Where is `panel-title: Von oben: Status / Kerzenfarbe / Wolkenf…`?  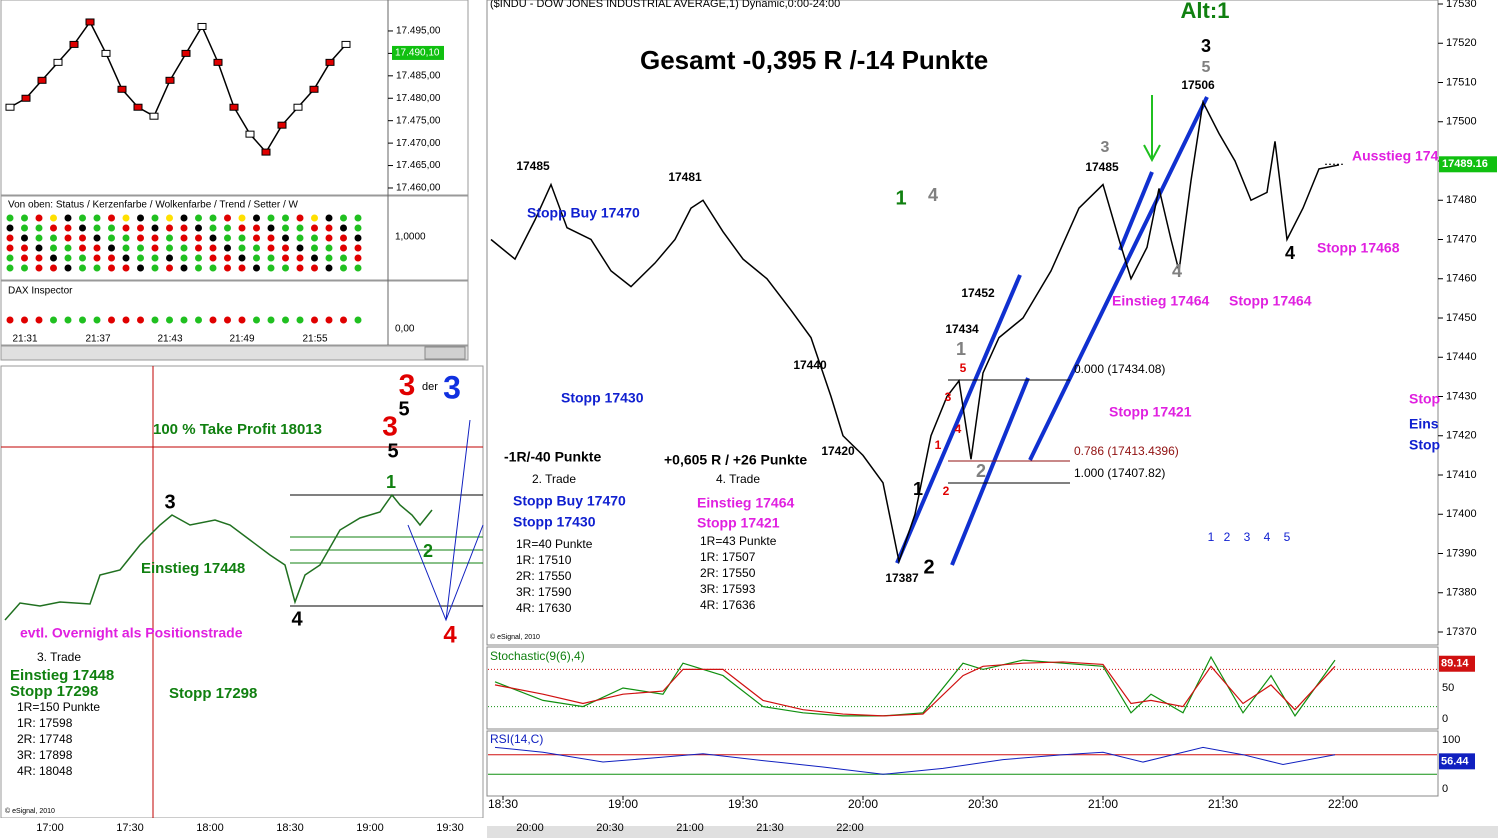 panel-title: Von oben: Status / Kerzenfarbe / Wolkenf… is located at coordinates (153, 205).